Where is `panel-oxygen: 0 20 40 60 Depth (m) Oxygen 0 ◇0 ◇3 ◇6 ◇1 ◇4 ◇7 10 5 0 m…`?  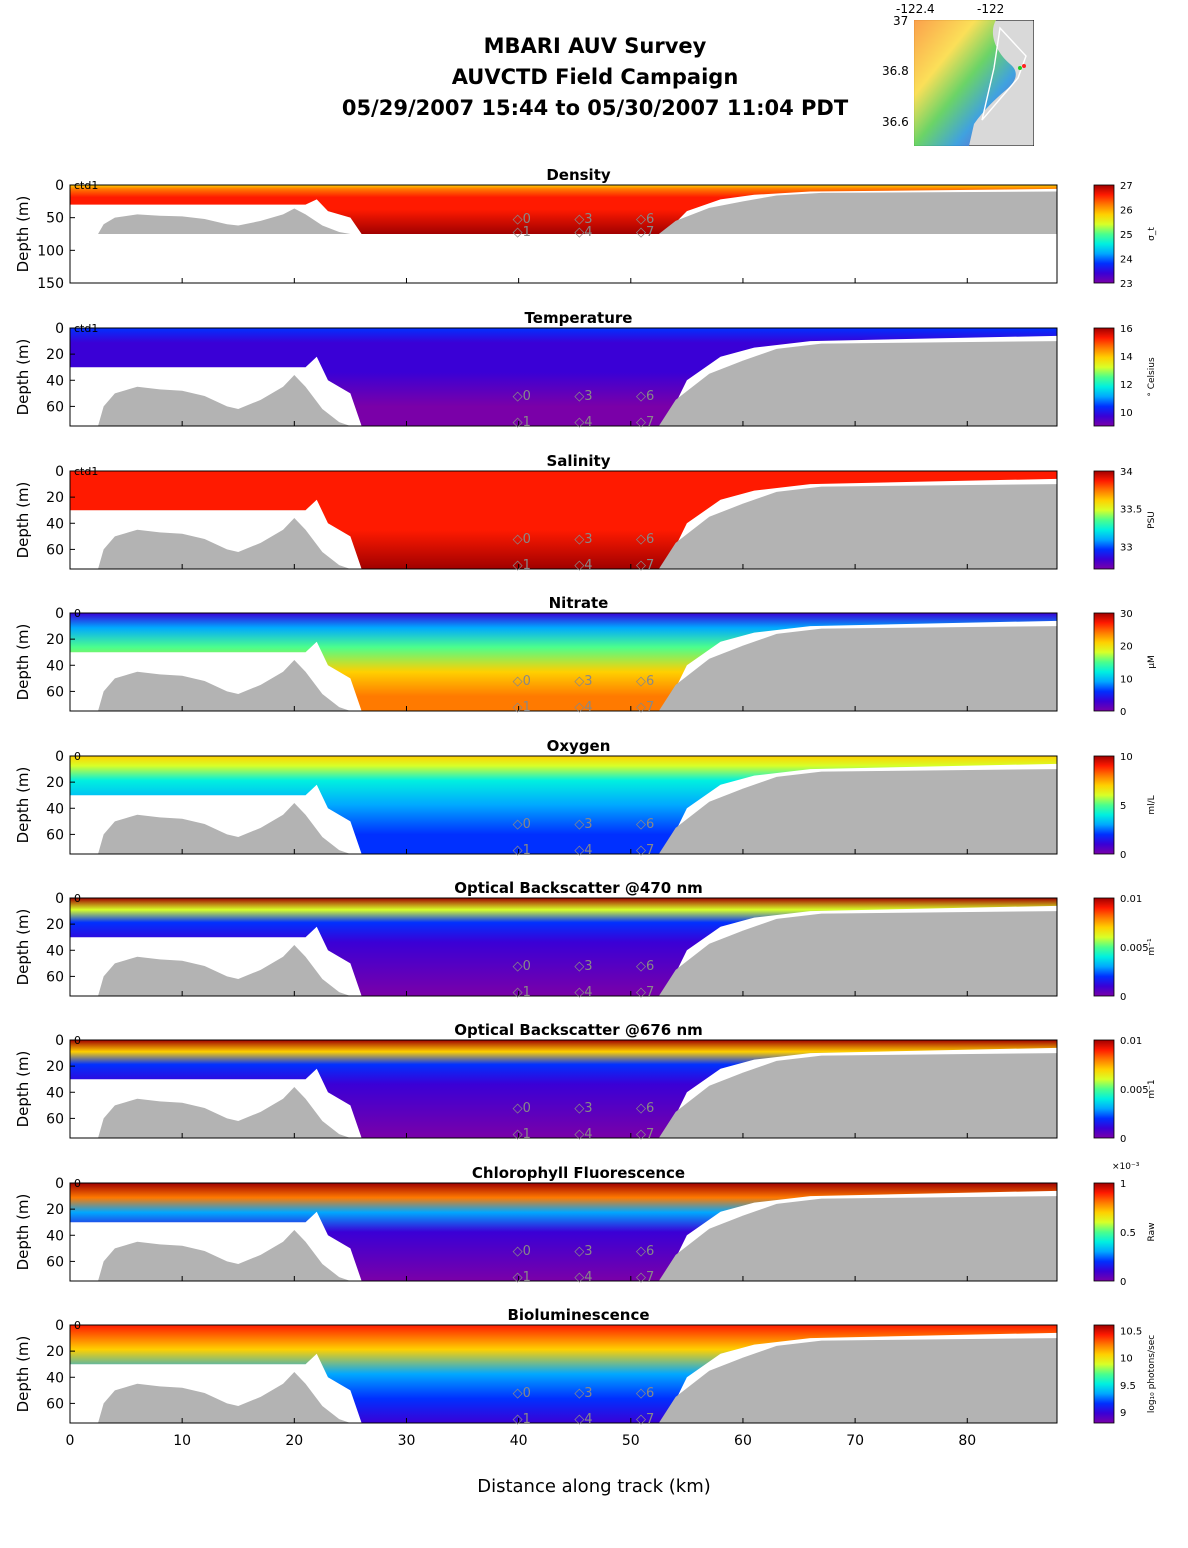
panel-oxygen: 0 20 40 60 Depth (m) Oxygen 0 ◇0 ◇3 ◇6 ◇1 ◇4 ◇7 10 5 0 m… is located at coordinates (585, 799).